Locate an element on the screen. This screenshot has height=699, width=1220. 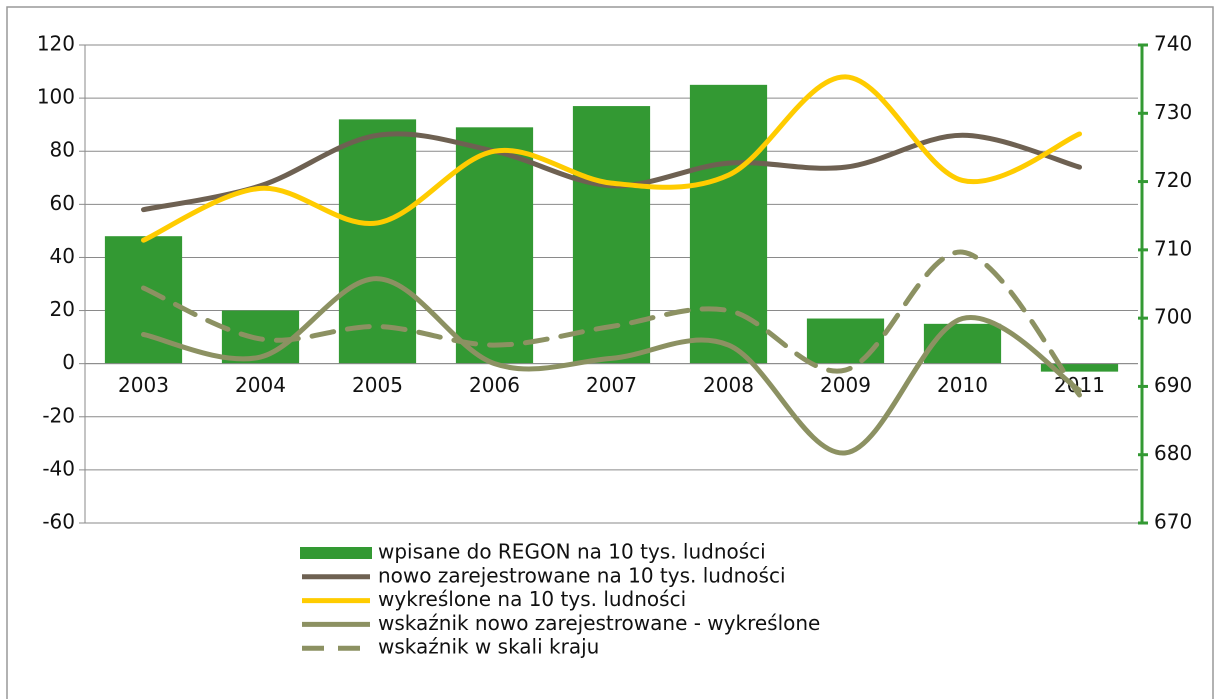
y2-tick-label: 700 is located at coordinates (1173, 317).